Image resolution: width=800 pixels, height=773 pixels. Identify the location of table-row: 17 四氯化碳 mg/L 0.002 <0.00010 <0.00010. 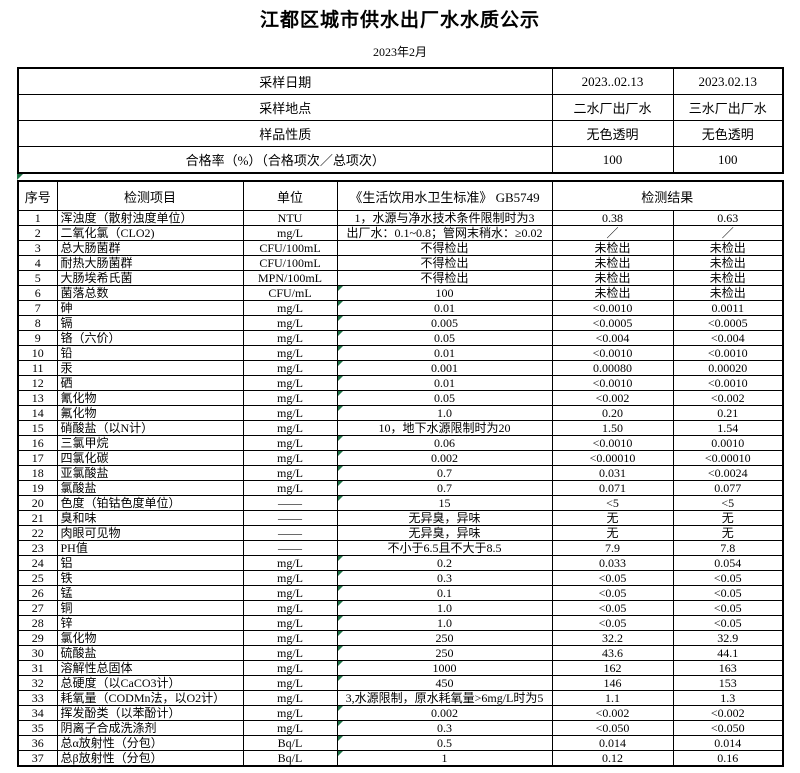
(400, 458).